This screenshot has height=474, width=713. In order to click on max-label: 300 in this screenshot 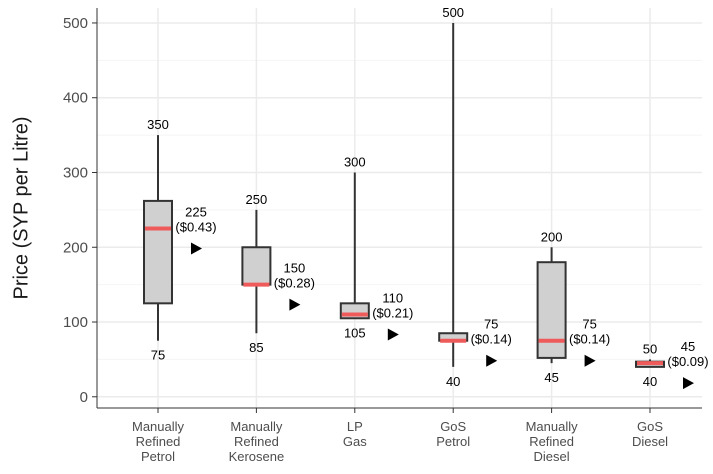, I will do `click(355, 161)`.